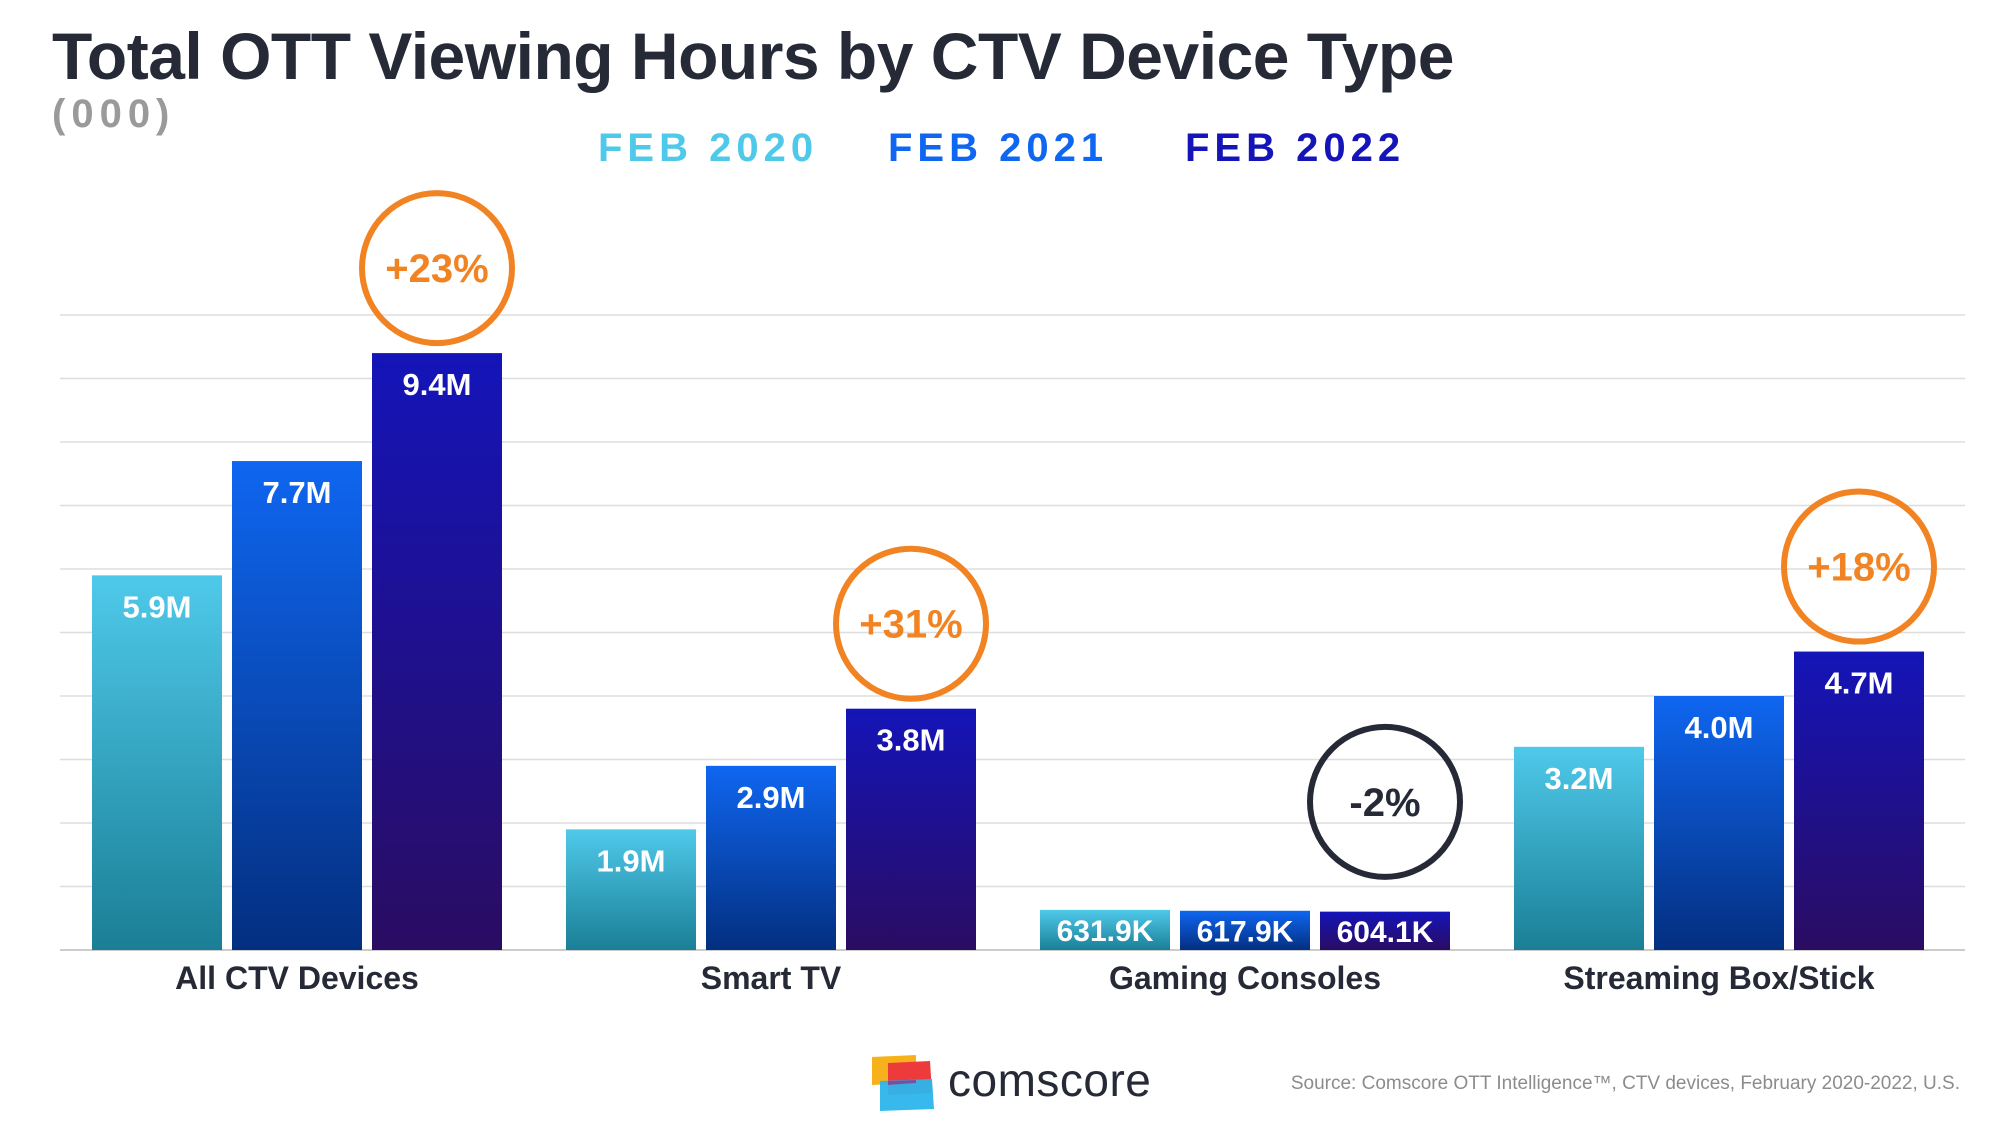 The image size is (2000, 1125). I want to click on comscore-logo-icon, so click(903, 1083).